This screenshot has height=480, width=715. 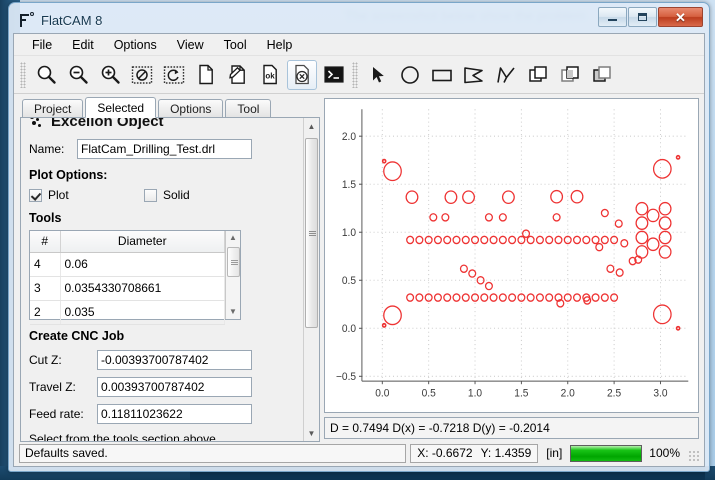 I want to click on toolbar-drag-handle, so click(x=23, y=74).